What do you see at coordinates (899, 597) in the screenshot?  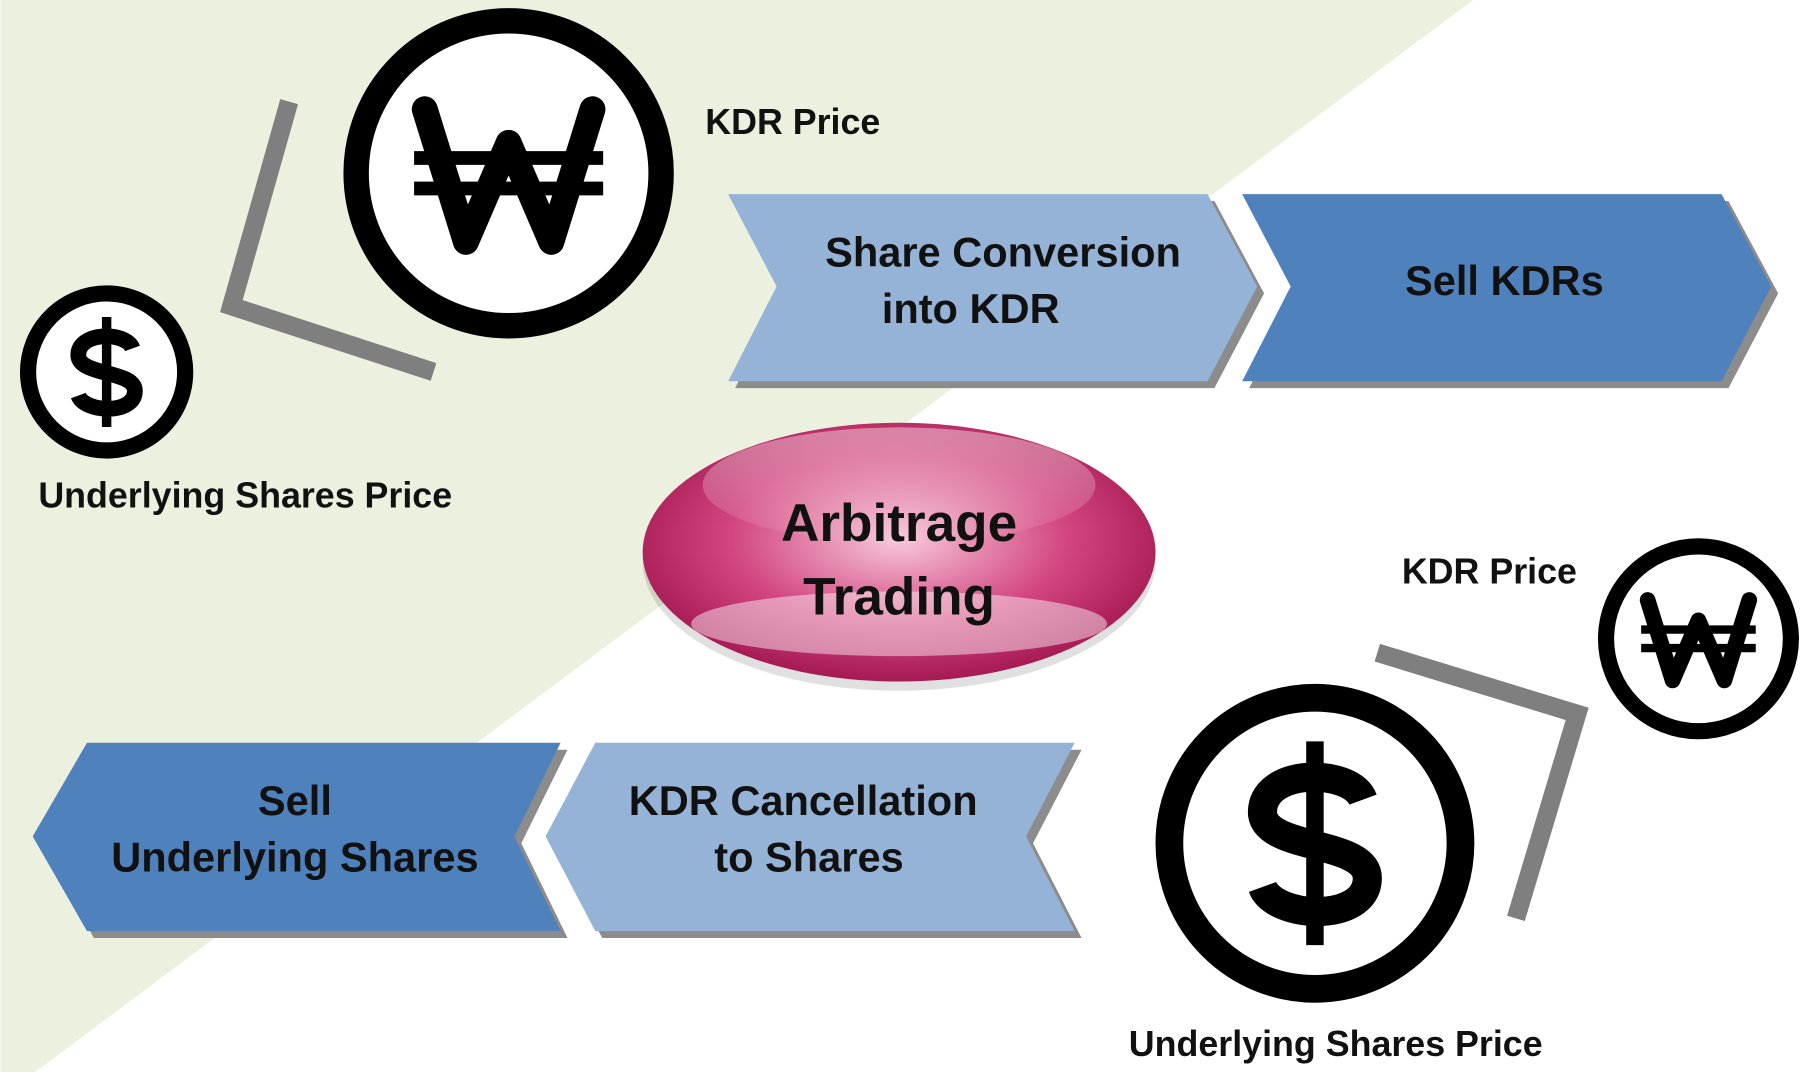 I see `center-text: Trading` at bounding box center [899, 597].